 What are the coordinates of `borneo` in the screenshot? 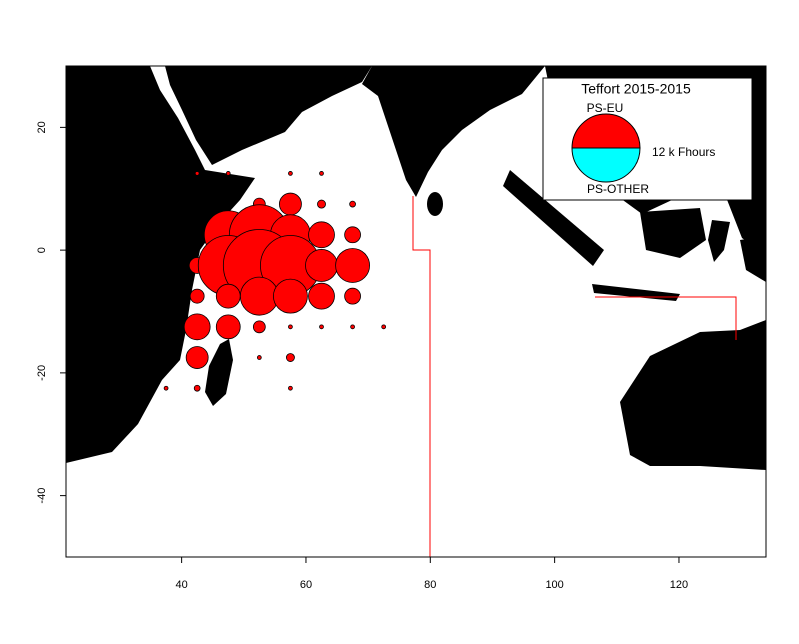 It's located at (673, 233).